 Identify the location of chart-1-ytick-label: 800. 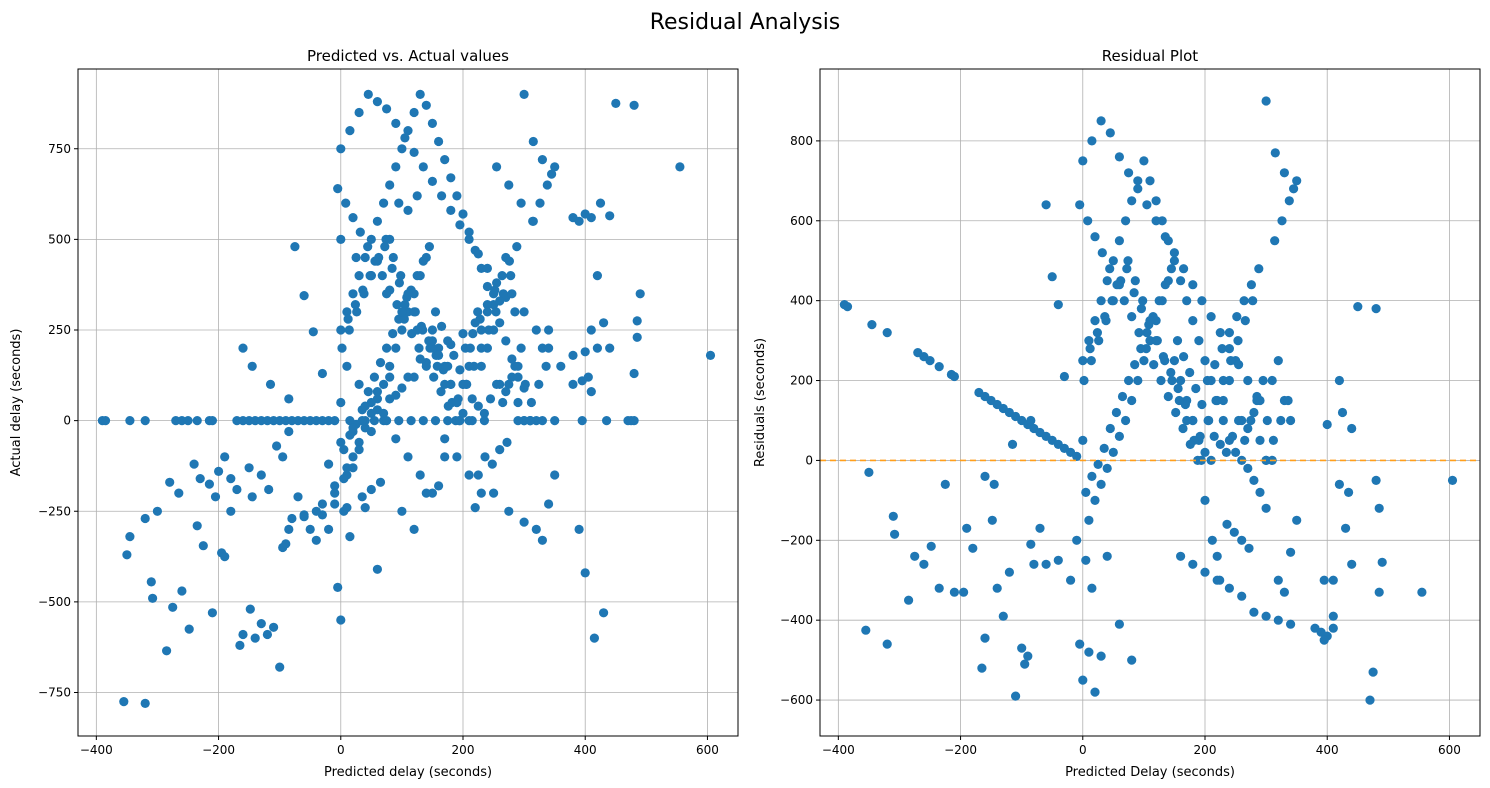
(801, 141).